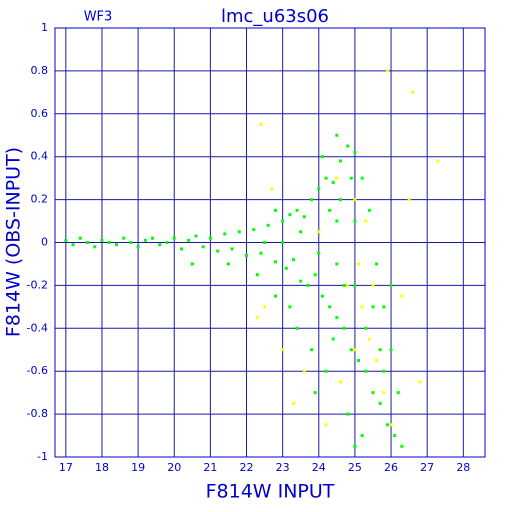  What do you see at coordinates (174, 467) in the screenshot?
I see `x-tick-label: 20` at bounding box center [174, 467].